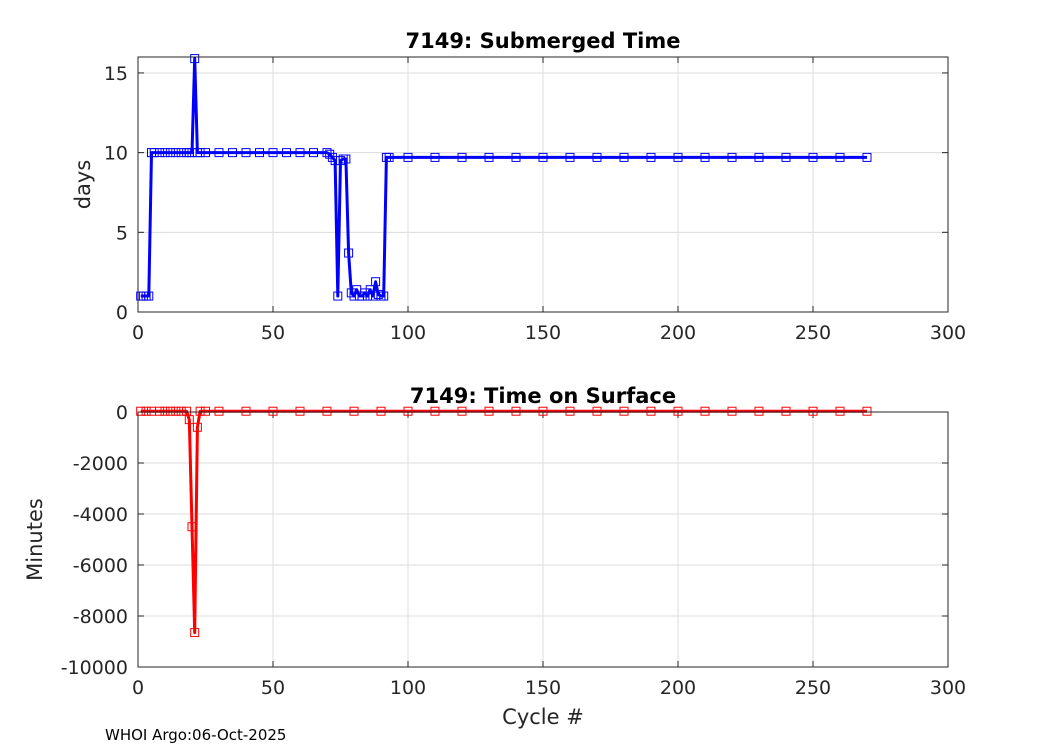  Describe the element at coordinates (813, 333) in the screenshot. I see `x-tick-label: 250` at that location.